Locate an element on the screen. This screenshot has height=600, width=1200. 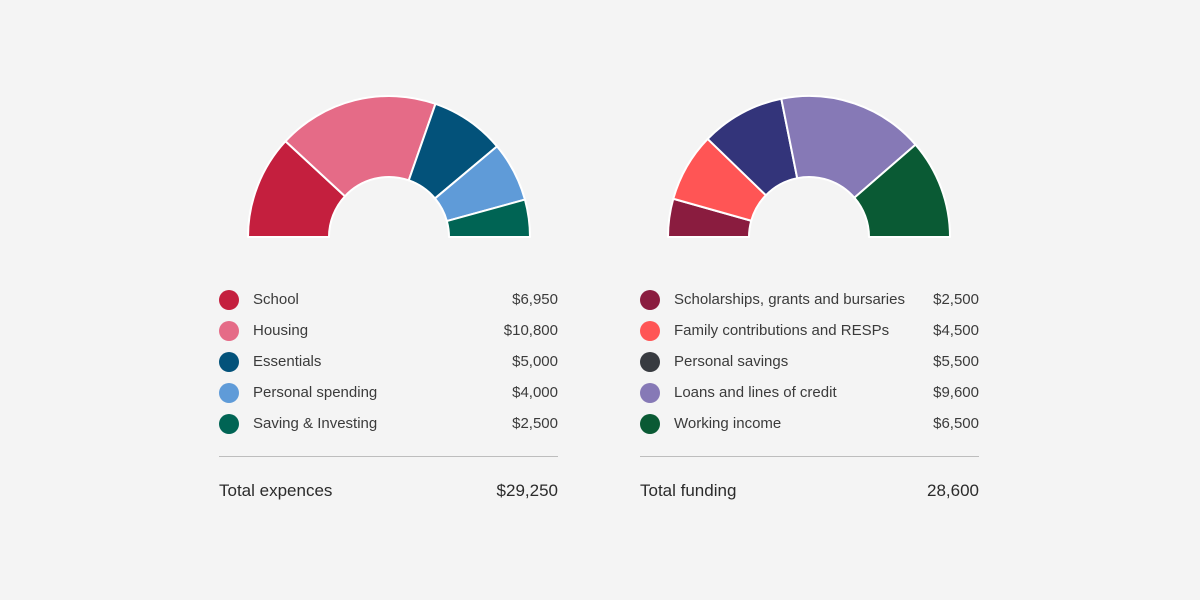
total-label: Total expences is located at coordinates (276, 490).